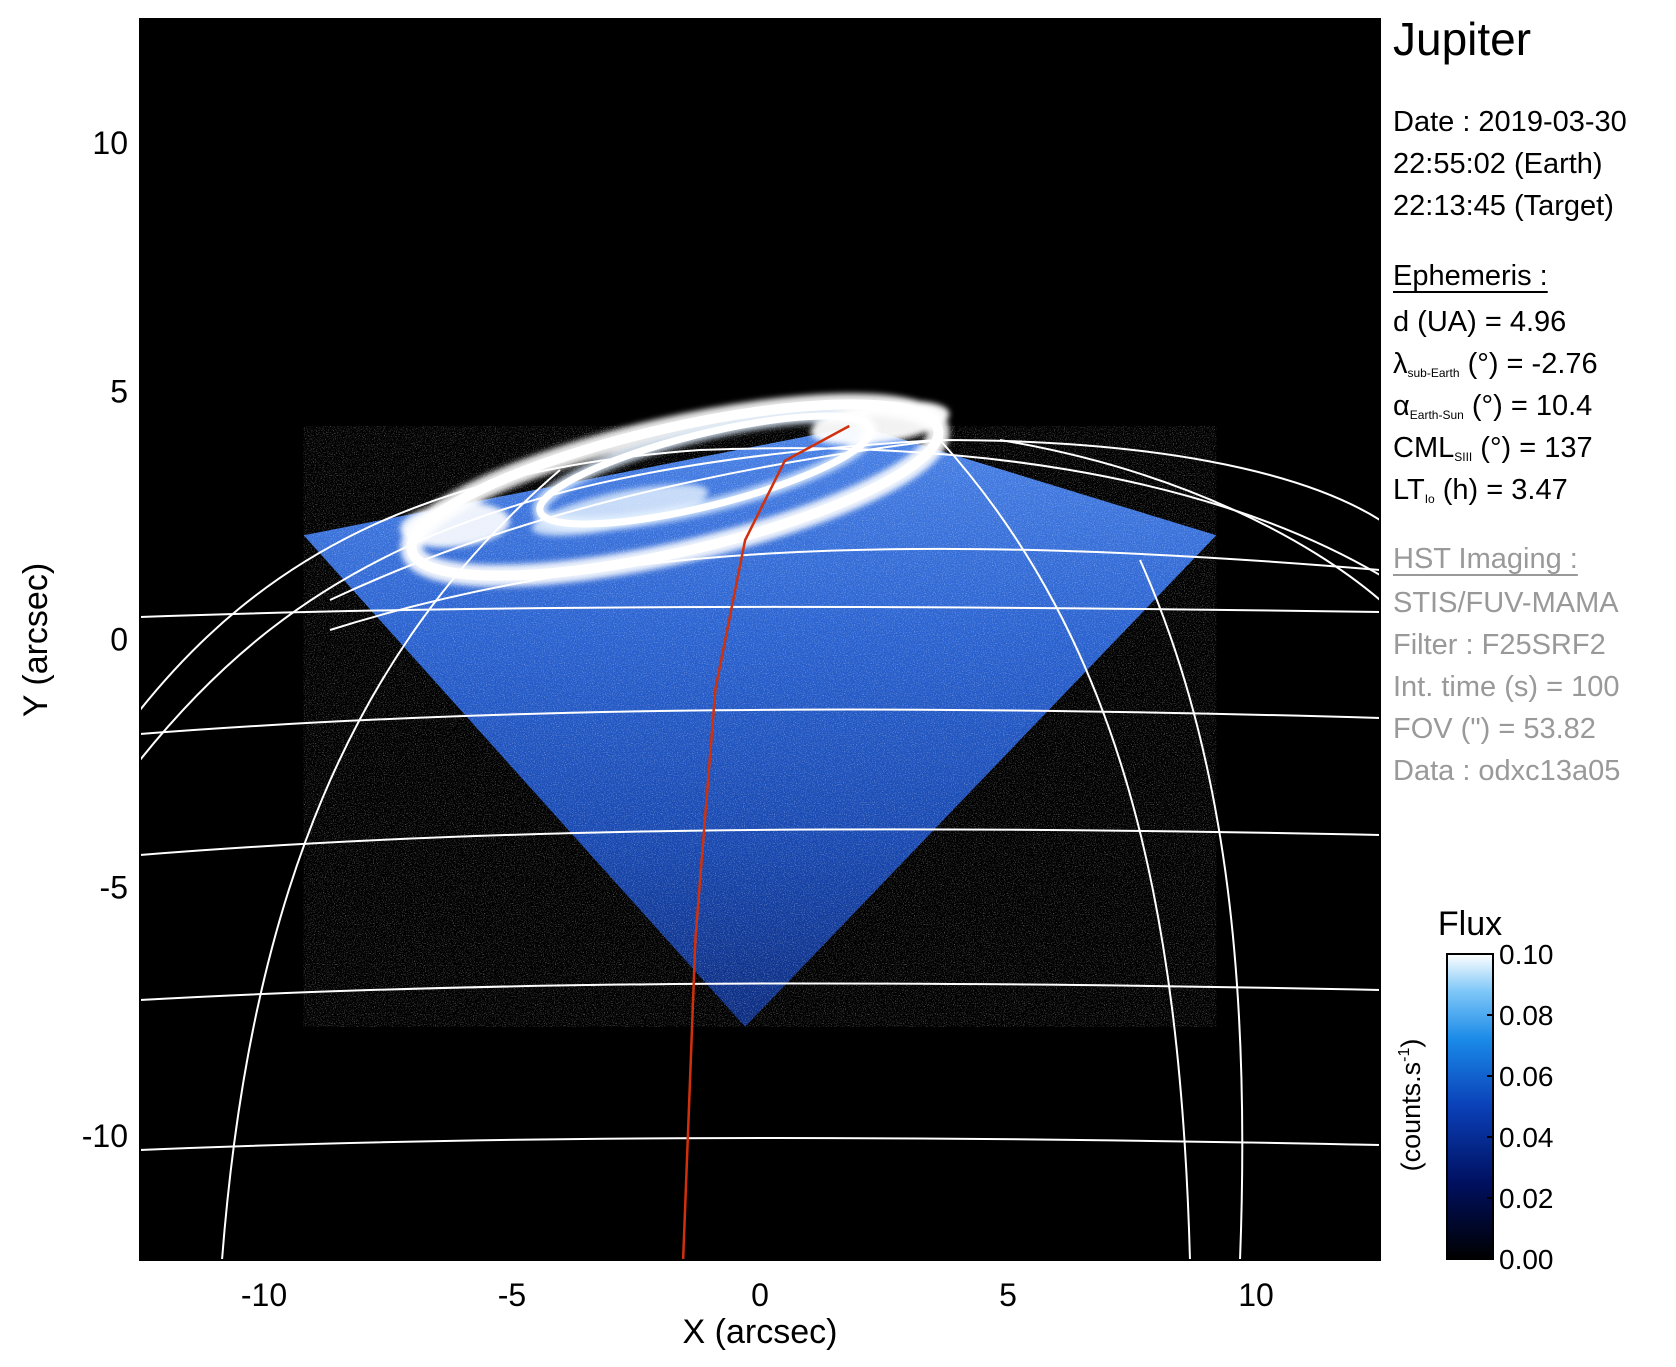  Describe the element at coordinates (1499, 645) in the screenshot. I see `filter: Filter : F25SRF2` at that location.